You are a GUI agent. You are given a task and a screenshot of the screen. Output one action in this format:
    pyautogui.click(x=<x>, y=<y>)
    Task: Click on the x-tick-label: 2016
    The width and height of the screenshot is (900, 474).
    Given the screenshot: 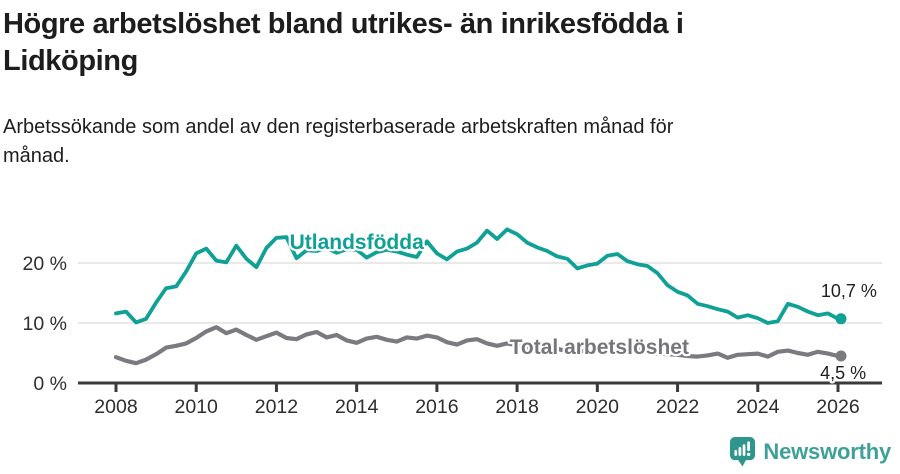 What is the action you would take?
    pyautogui.click(x=436, y=407)
    